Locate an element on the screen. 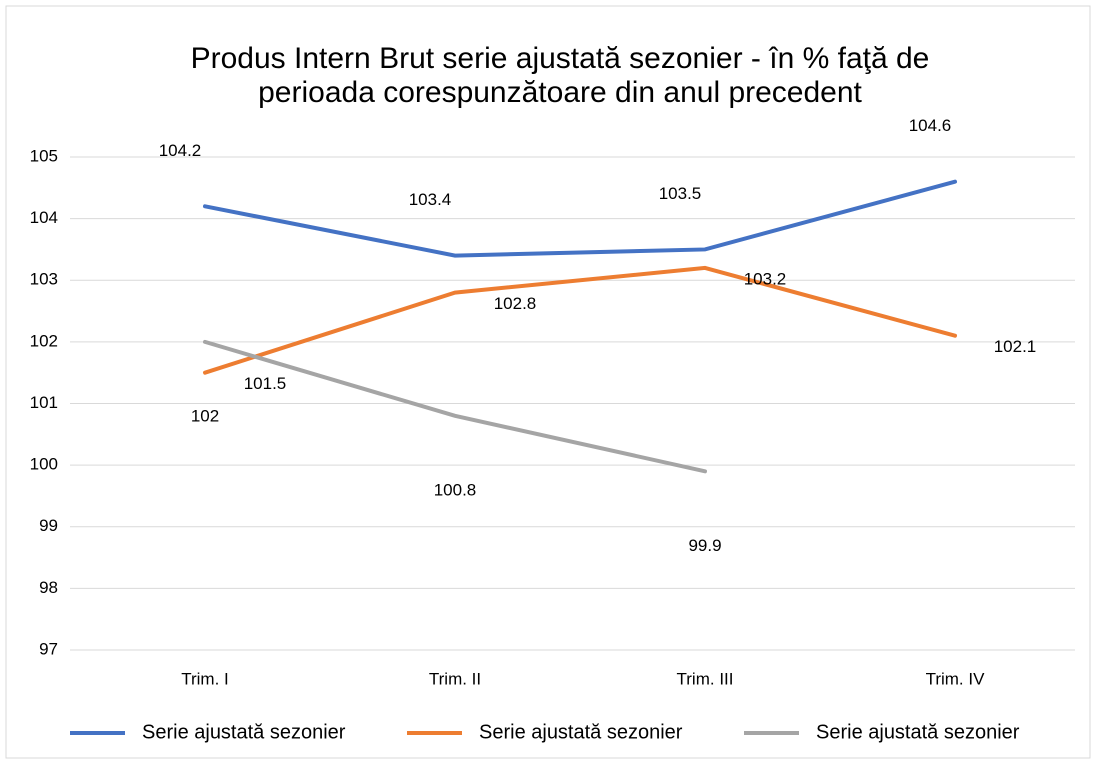 The height and width of the screenshot is (764, 1096). x-tick-label: Trim. III is located at coordinates (705, 678).